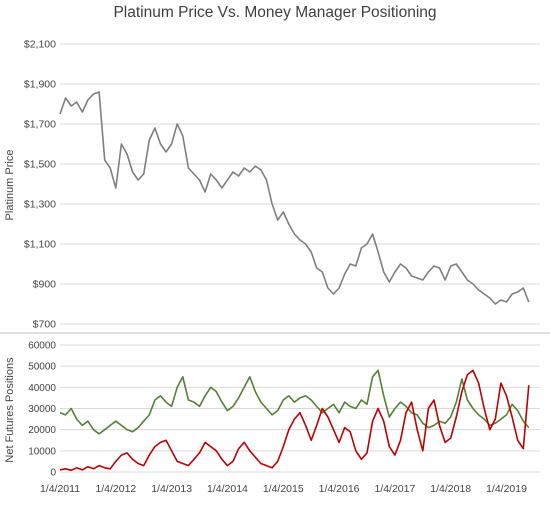  Describe the element at coordinates (40, 125) in the screenshot. I see `y-tick-label: $1,700` at that location.